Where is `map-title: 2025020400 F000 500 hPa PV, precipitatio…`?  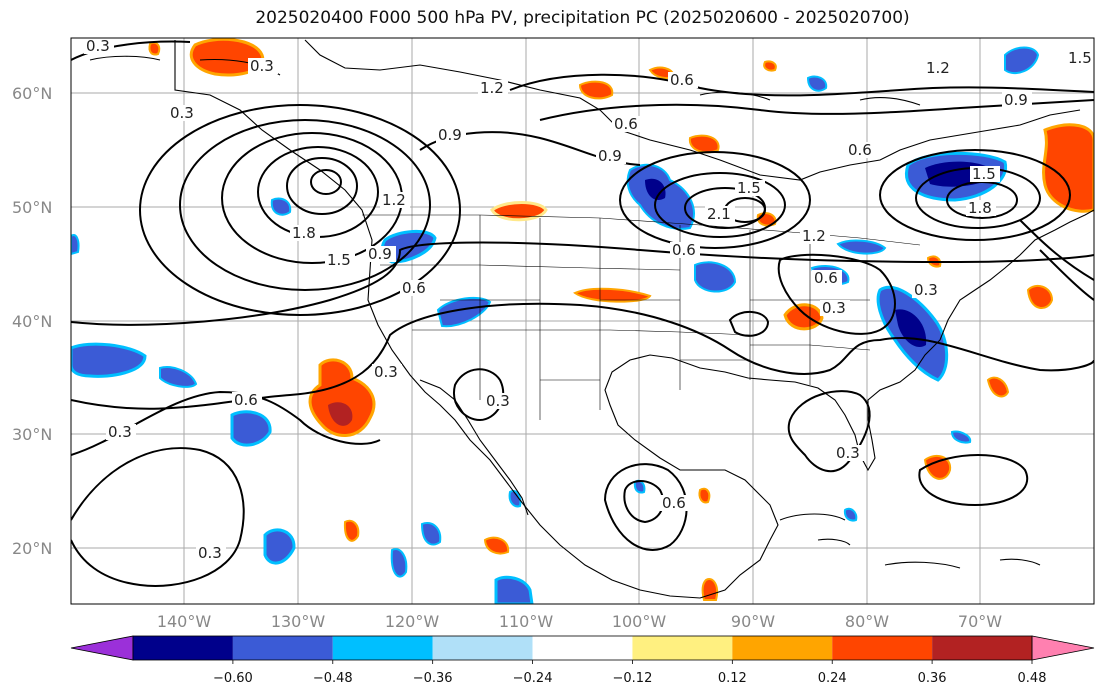 map-title: 2025020400 F000 500 hPa PV, precipitatio… is located at coordinates (582, 18).